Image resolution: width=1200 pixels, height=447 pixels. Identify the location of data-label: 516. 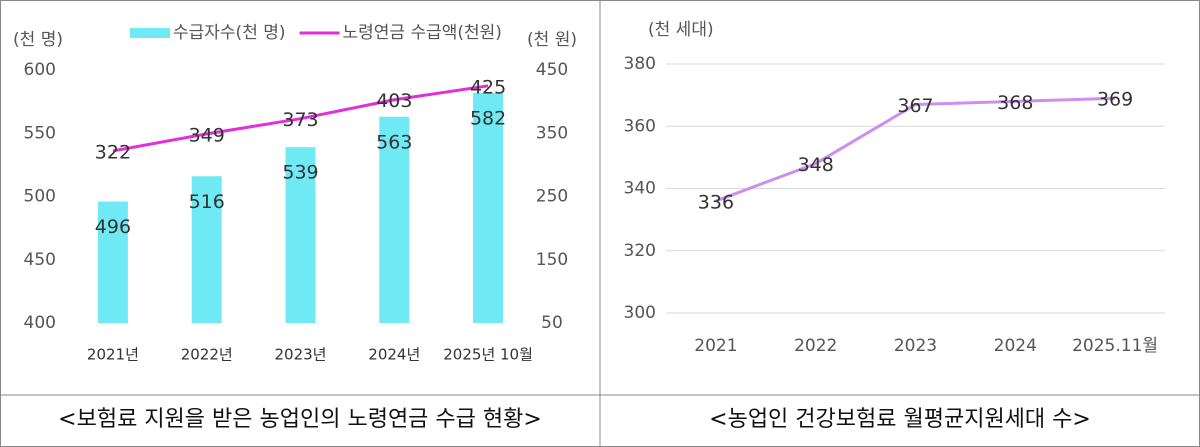
(207, 202).